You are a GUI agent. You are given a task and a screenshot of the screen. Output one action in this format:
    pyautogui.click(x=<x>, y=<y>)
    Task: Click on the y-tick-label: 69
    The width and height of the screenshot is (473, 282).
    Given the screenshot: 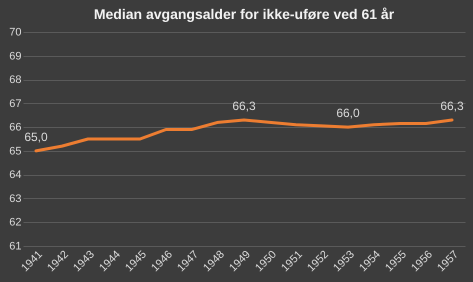 What is the action you would take?
    pyautogui.click(x=15, y=56)
    